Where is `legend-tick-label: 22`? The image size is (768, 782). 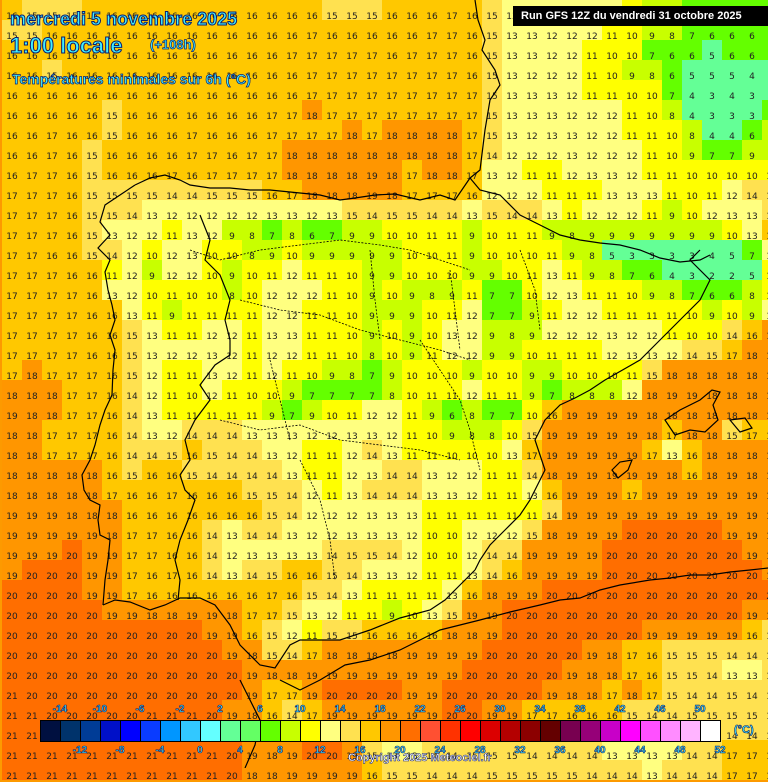 legend-tick-label: 22 is located at coordinates (420, 710).